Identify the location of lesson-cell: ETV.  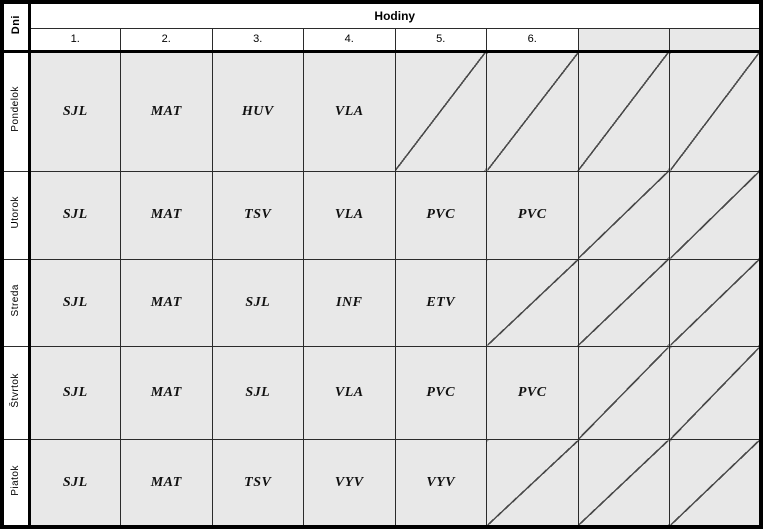
(440, 303).